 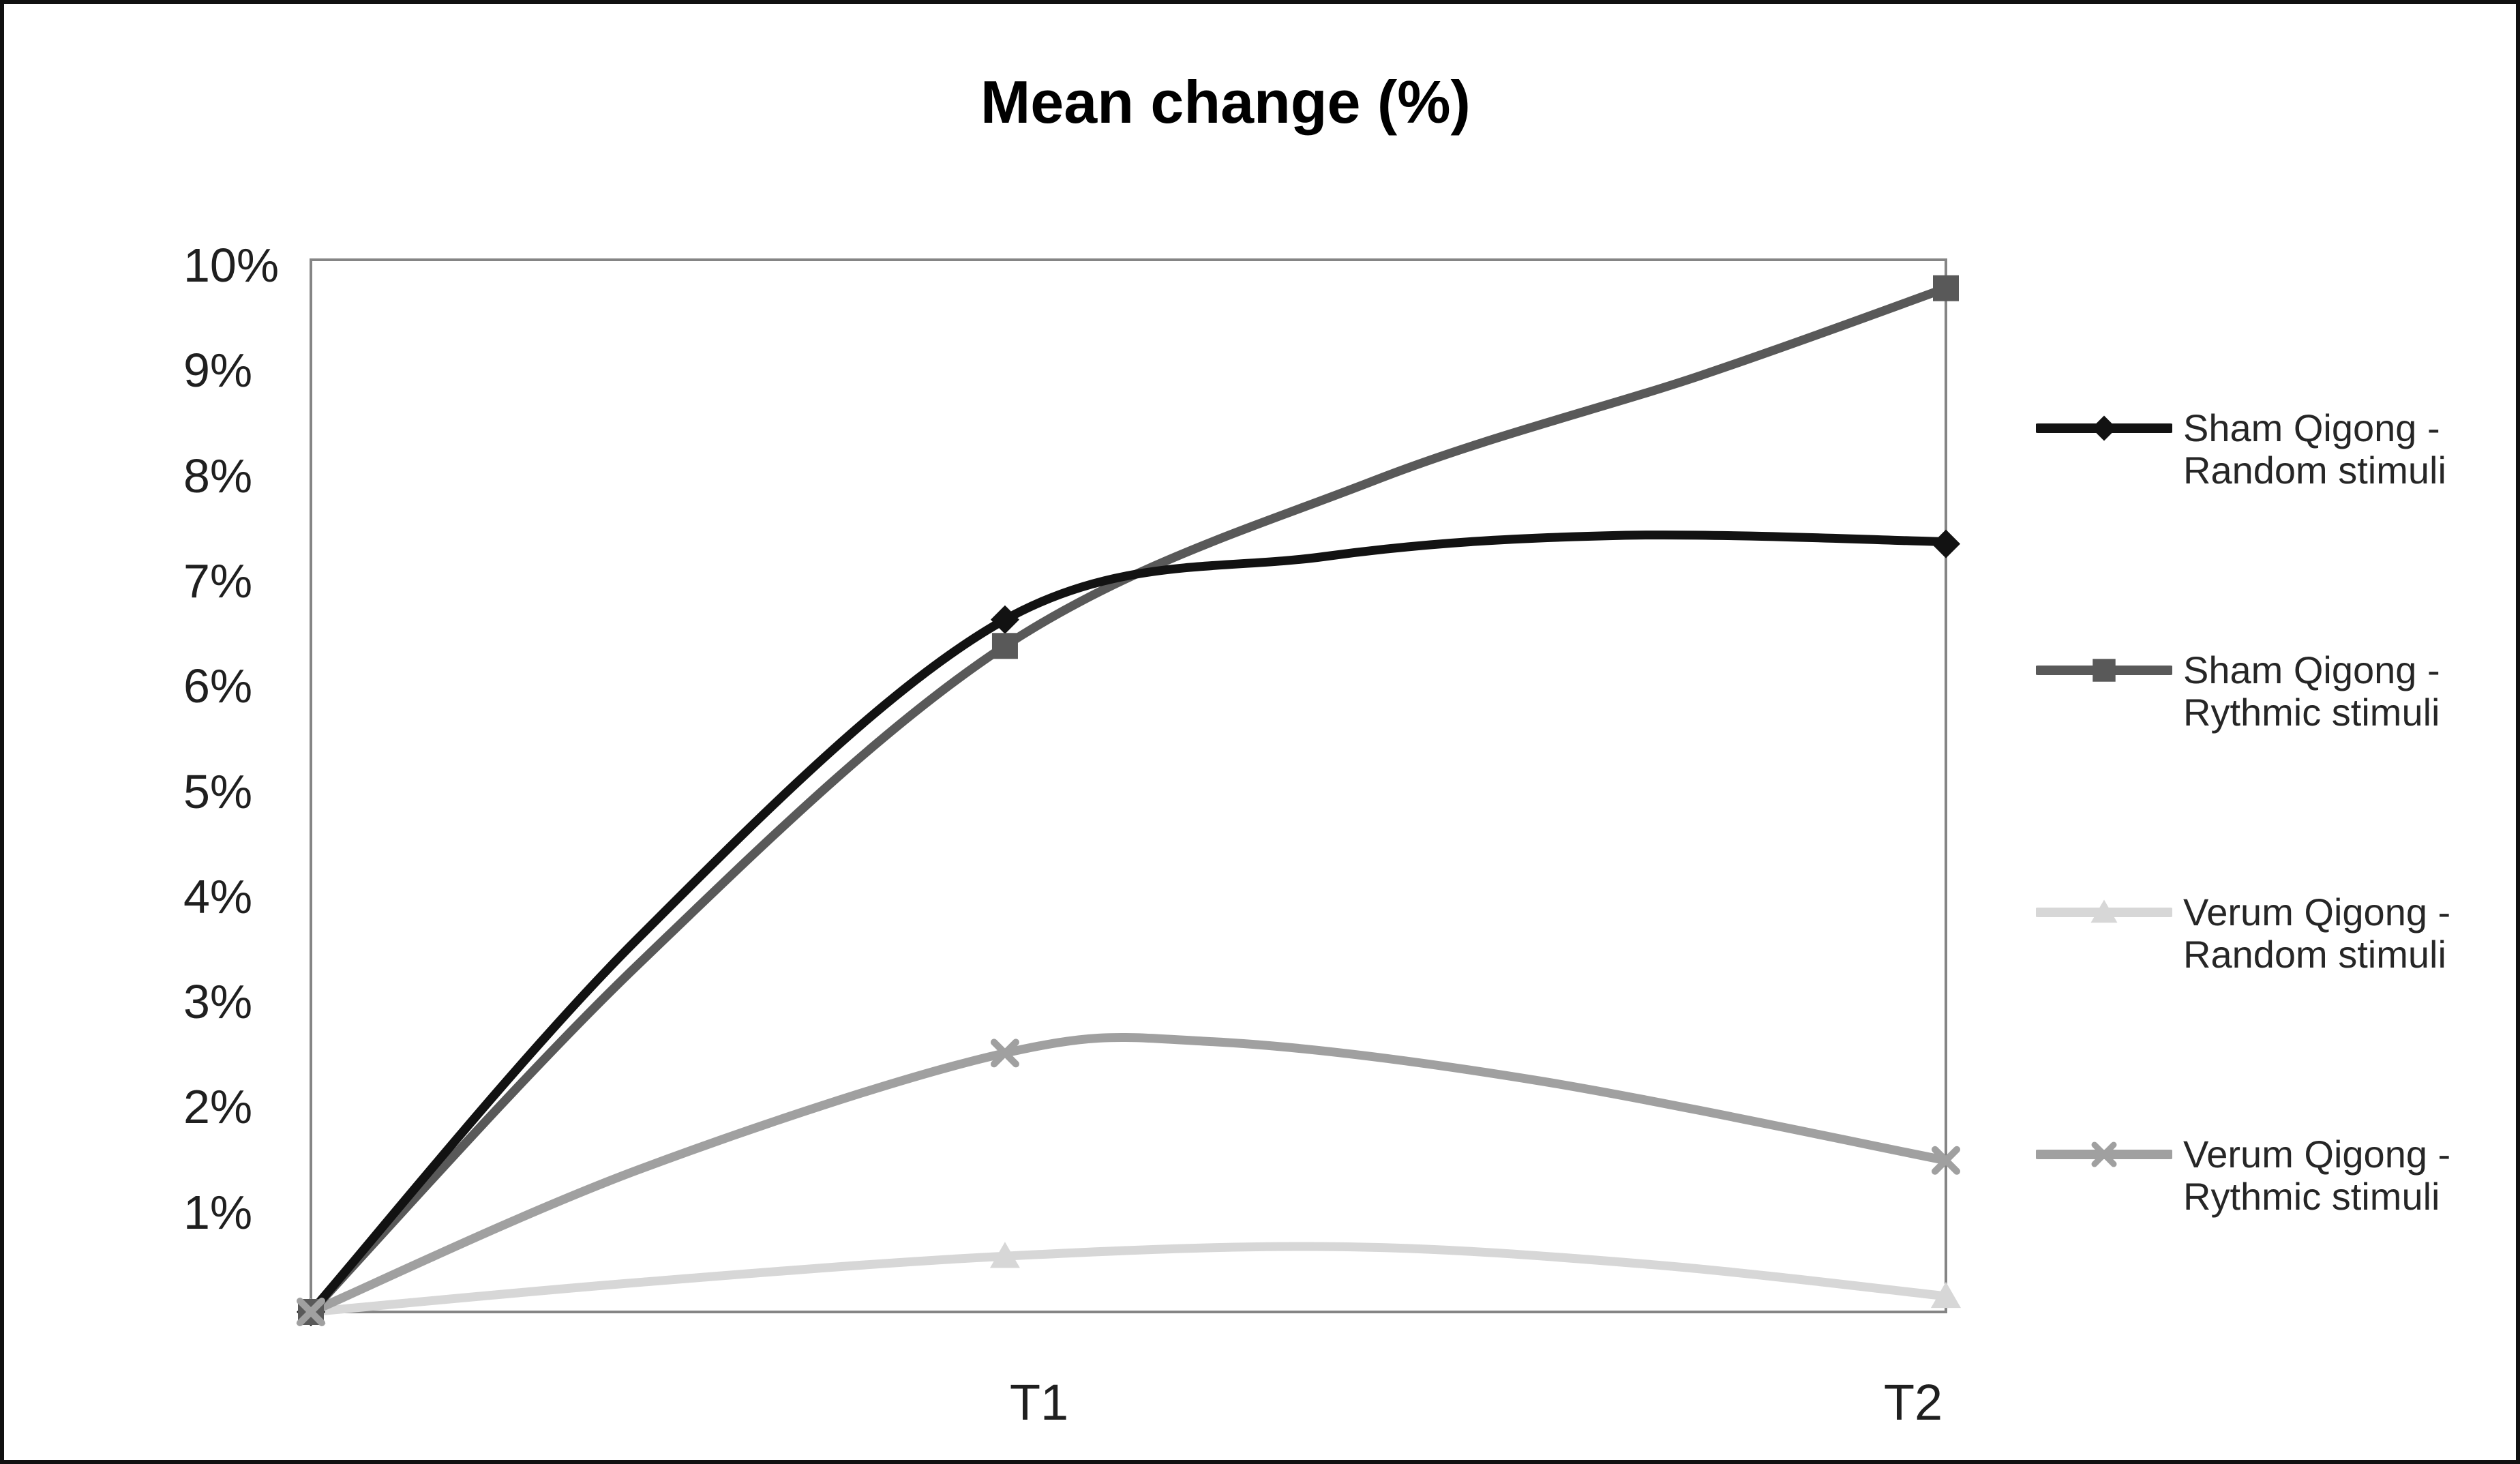 I want to click on legend-label: Verum Qigong - Random stimuli, so click(x=2316, y=933).